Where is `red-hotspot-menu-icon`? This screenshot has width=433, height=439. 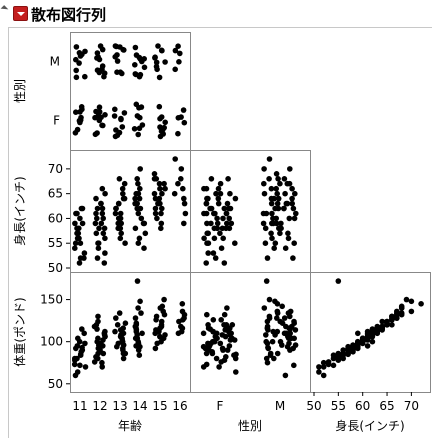 red-hotspot-menu-icon is located at coordinates (20, 13).